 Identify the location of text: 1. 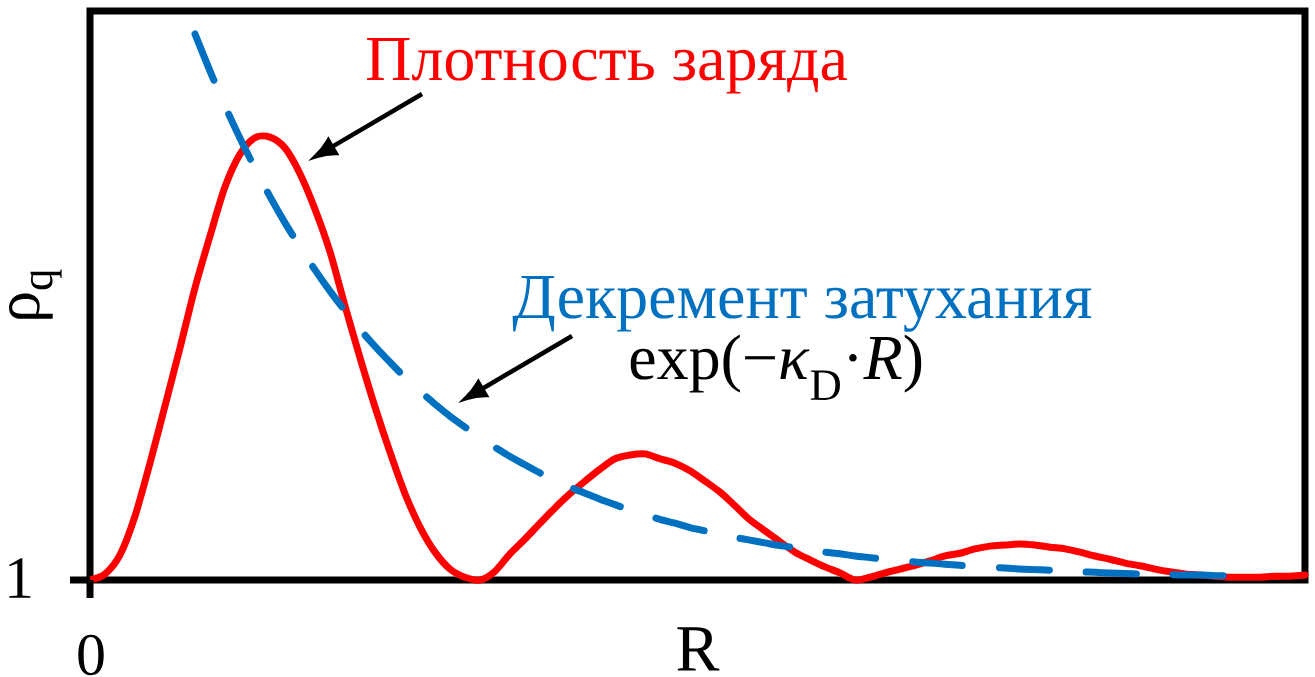
(20, 578).